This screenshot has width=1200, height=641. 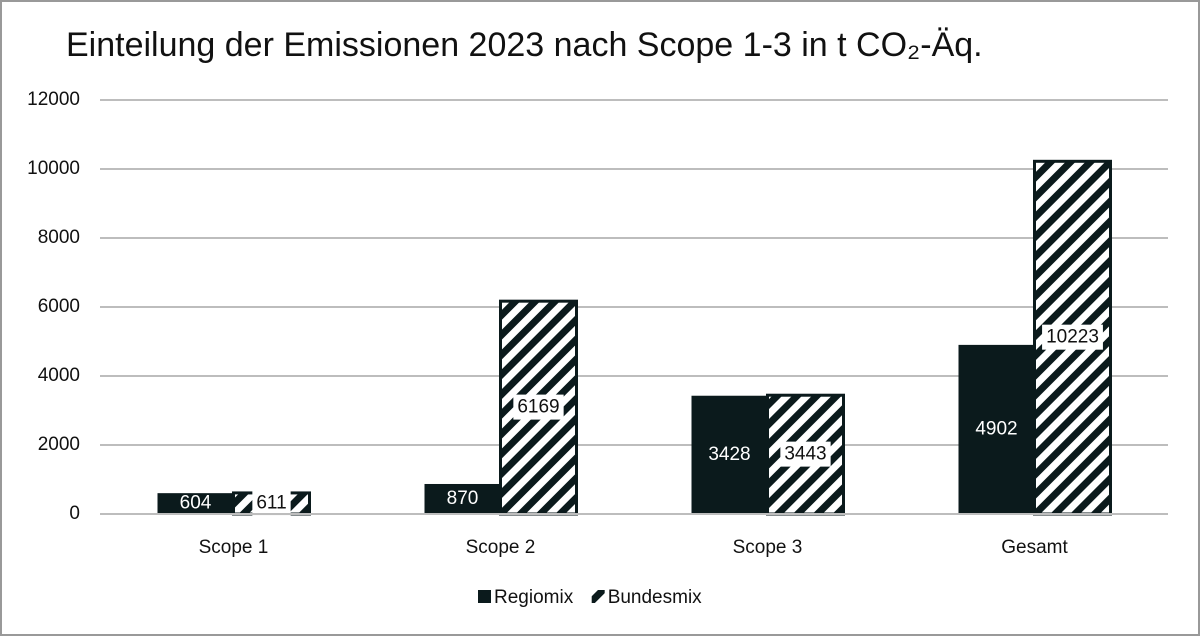 I want to click on x-tick-label: Scope 1, so click(x=234, y=547).